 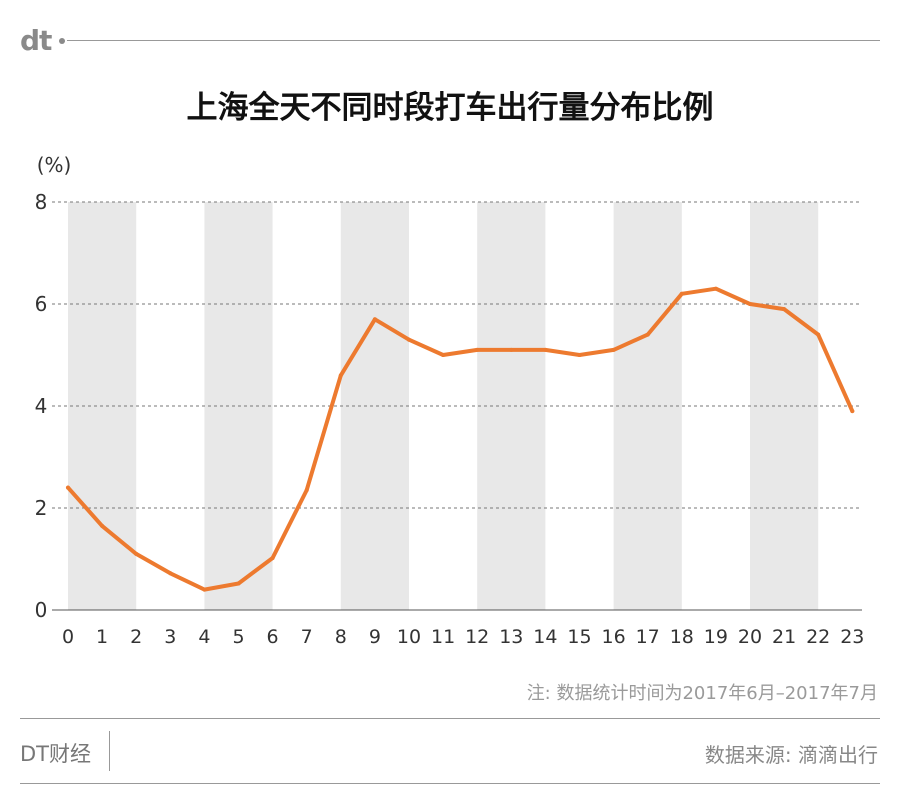 What do you see at coordinates (54, 165) in the screenshot?
I see `y-axis-label: (%)` at bounding box center [54, 165].